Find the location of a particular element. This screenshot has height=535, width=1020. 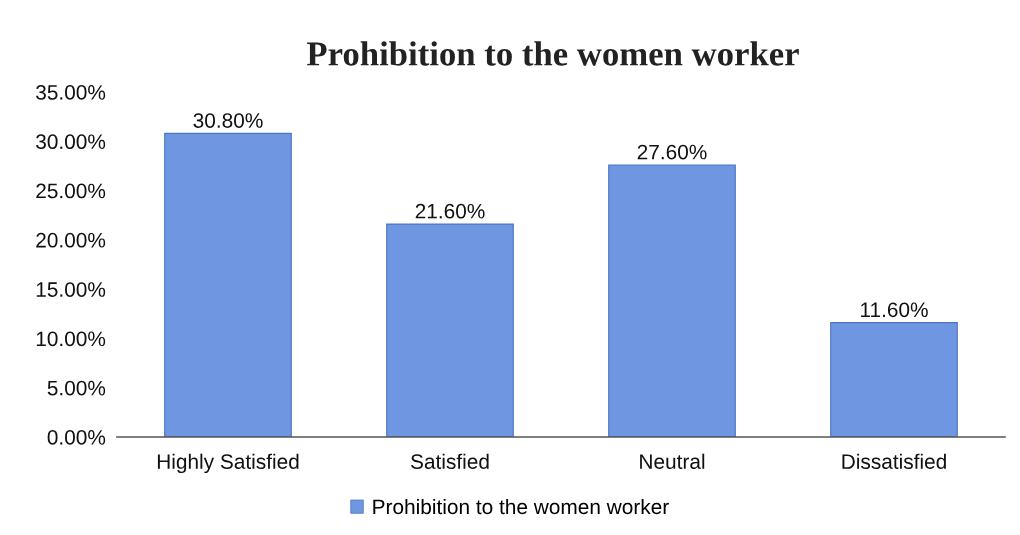

y-tick-label: 25.00% is located at coordinates (71, 191).